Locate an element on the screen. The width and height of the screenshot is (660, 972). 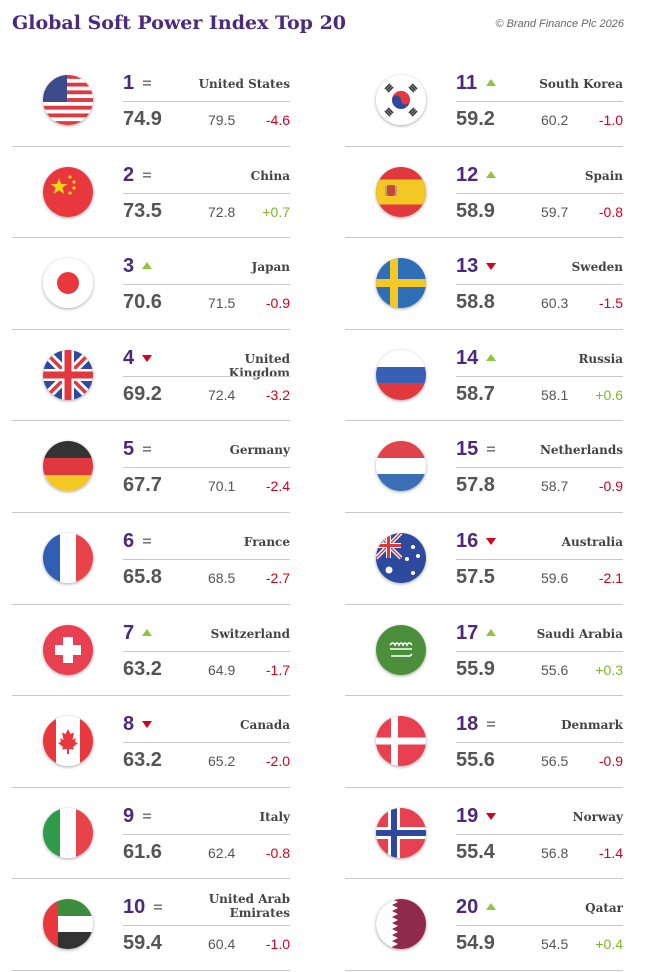
current-score: 57.8 is located at coordinates (475, 485).